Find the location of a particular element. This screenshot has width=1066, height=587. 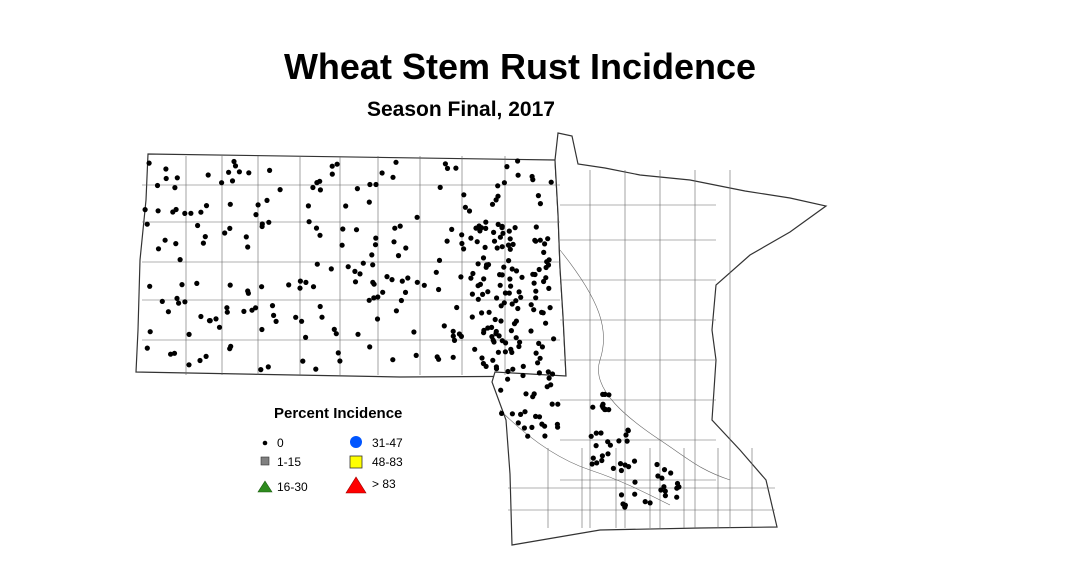

river-boundary is located at coordinates (585, 457).